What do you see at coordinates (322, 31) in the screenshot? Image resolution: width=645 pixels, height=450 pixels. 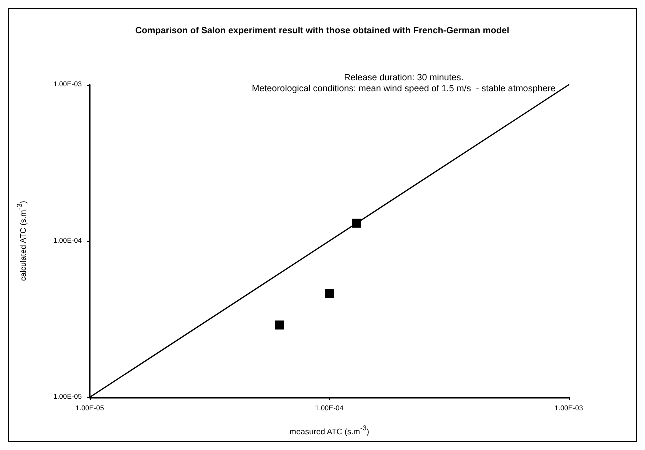 I see `chart-title: Comparison of Salon experiment result with those obtained with French-German model` at bounding box center [322, 31].